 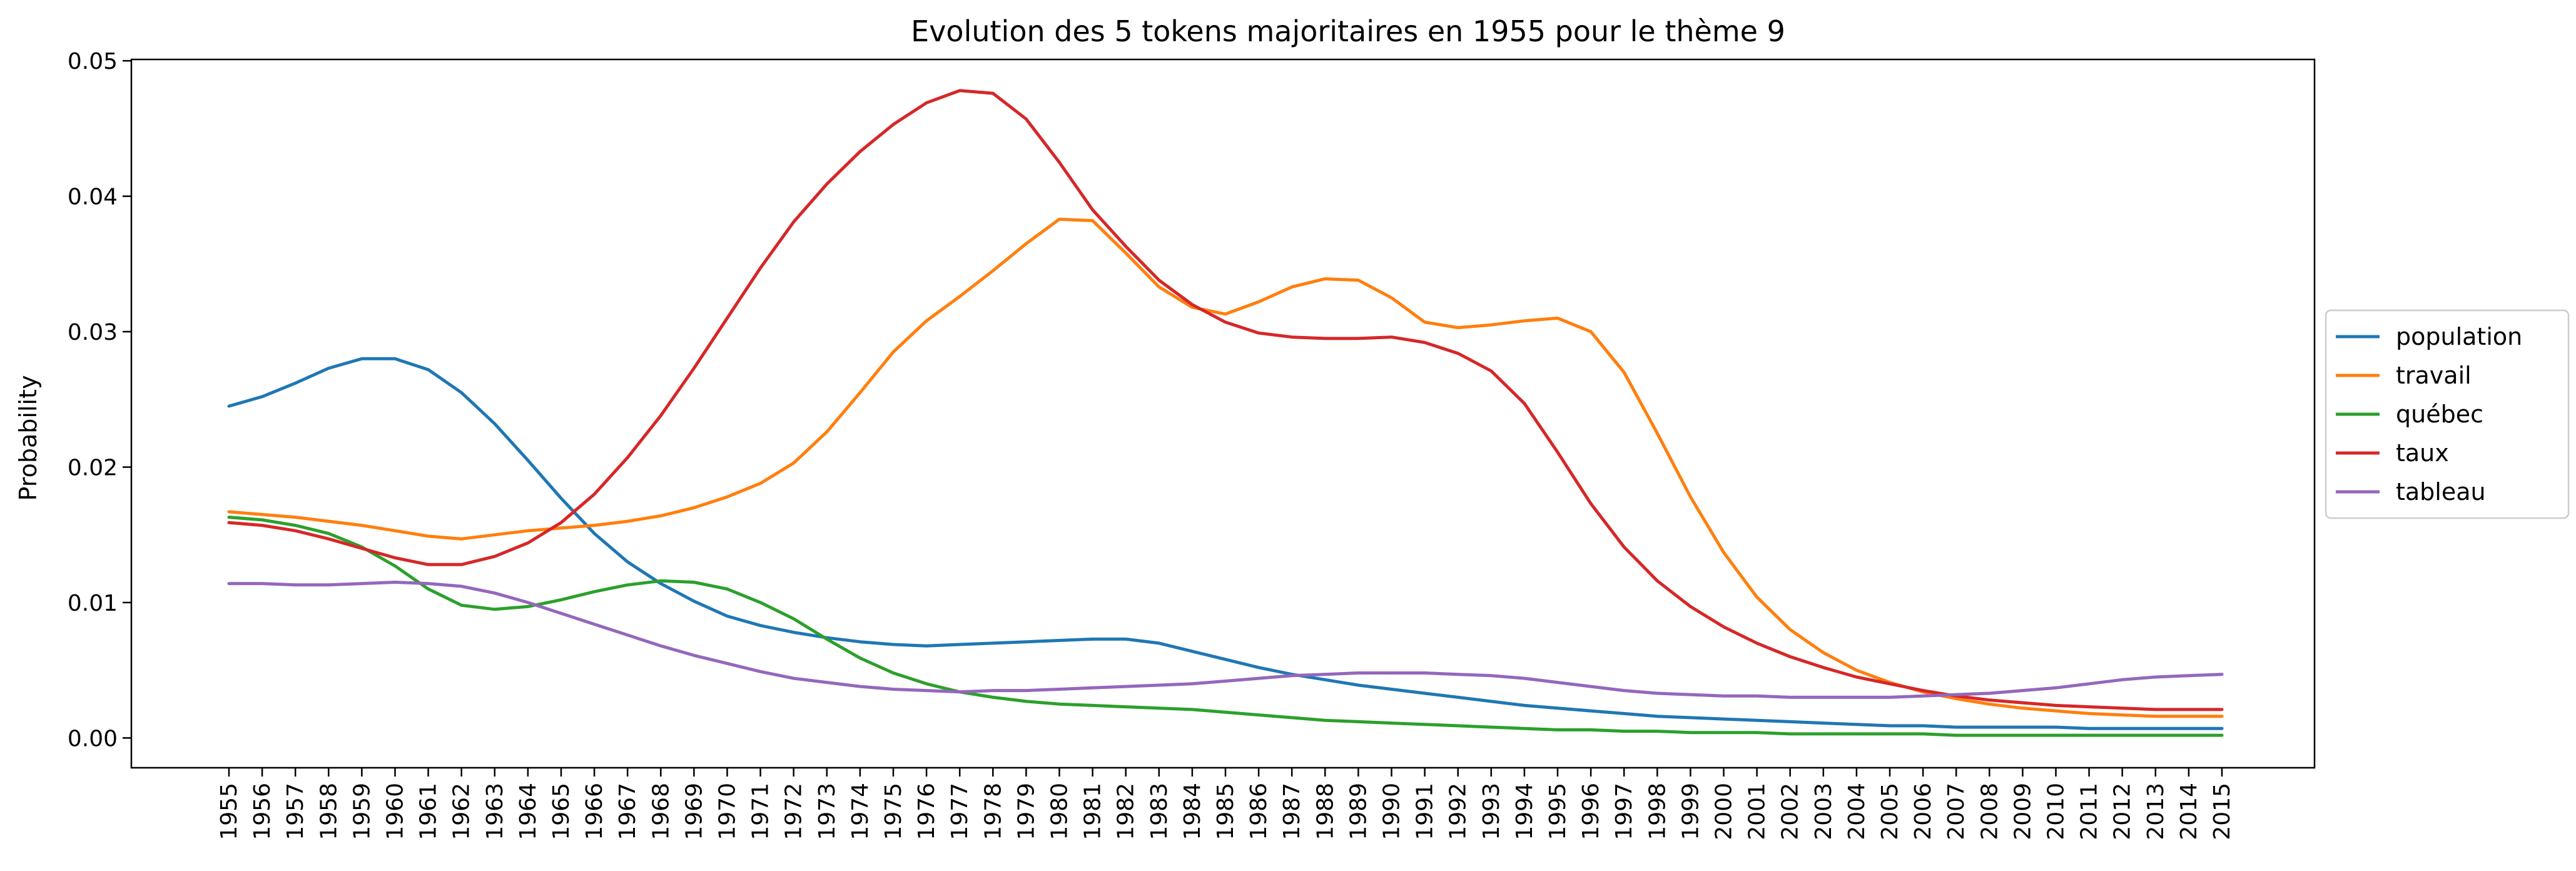 I want to click on x-tick-label: 1961, so click(x=429, y=811).